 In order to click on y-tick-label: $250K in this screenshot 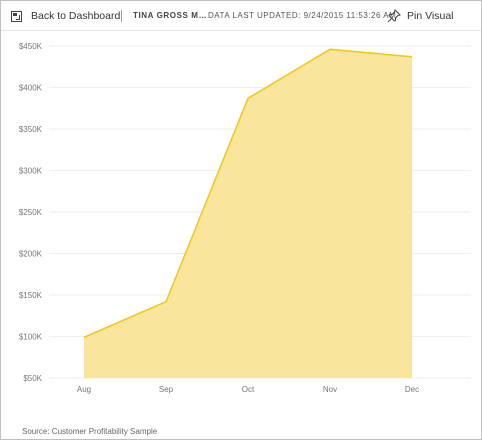, I will do `click(31, 212)`.